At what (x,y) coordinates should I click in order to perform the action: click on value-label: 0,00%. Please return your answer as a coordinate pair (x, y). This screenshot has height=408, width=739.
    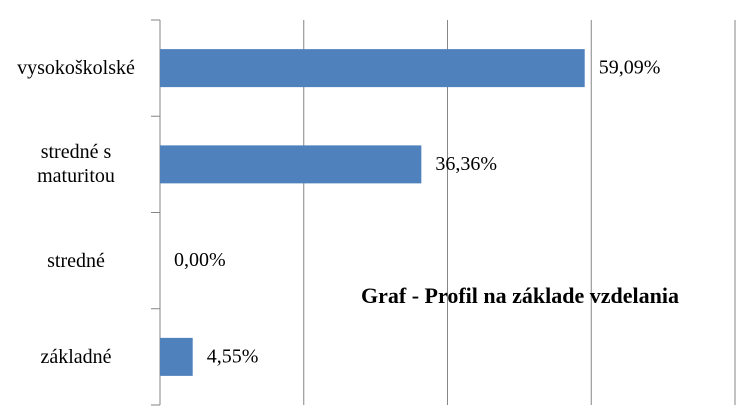
    Looking at the image, I should click on (200, 260).